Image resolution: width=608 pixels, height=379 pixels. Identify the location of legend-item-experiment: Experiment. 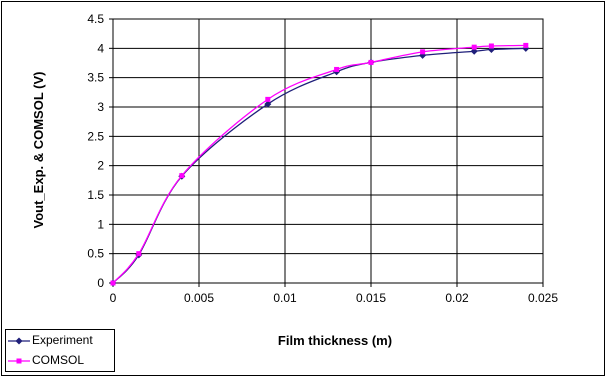
(60, 341).